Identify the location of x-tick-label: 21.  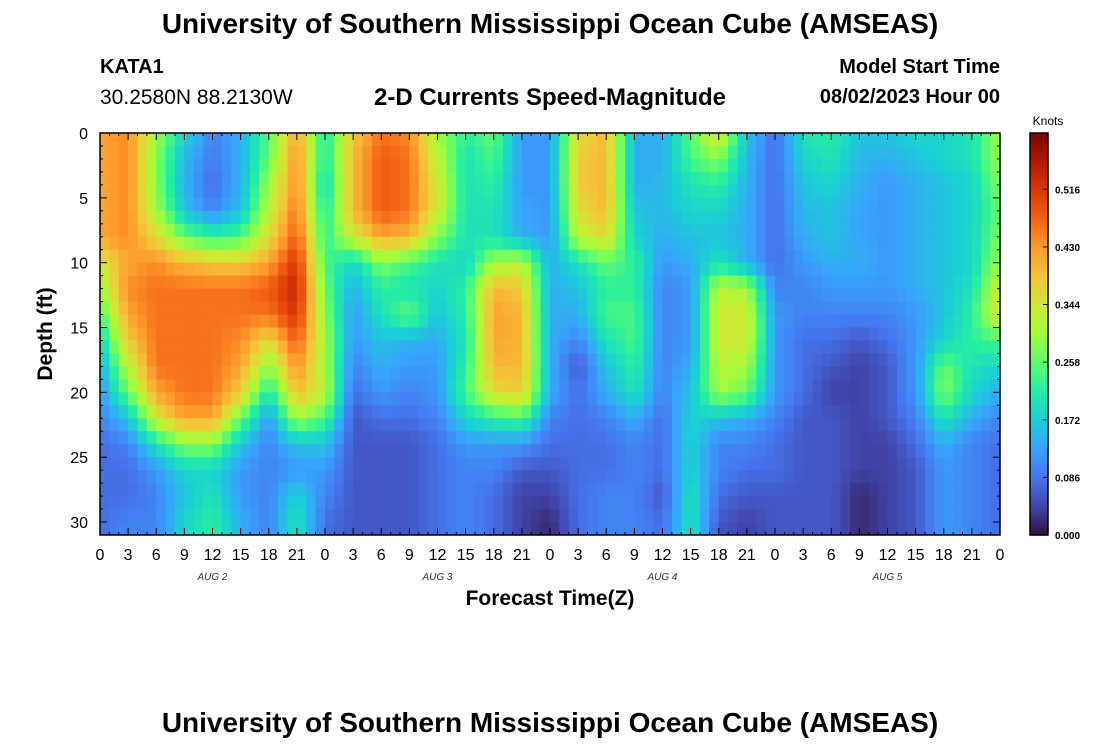
(297, 555).